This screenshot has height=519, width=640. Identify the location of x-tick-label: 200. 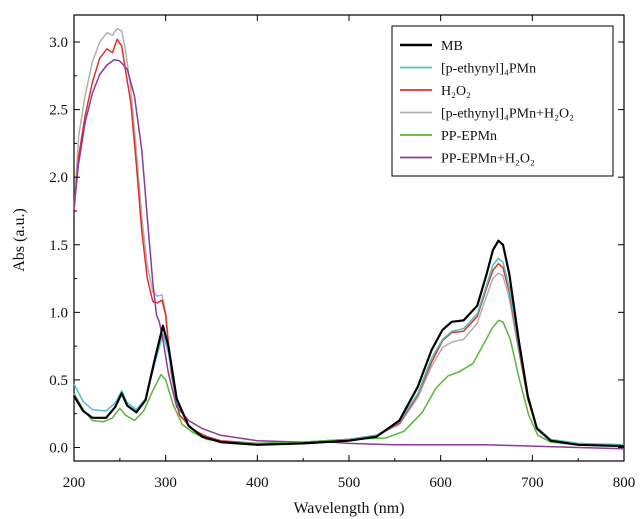
(74, 483).